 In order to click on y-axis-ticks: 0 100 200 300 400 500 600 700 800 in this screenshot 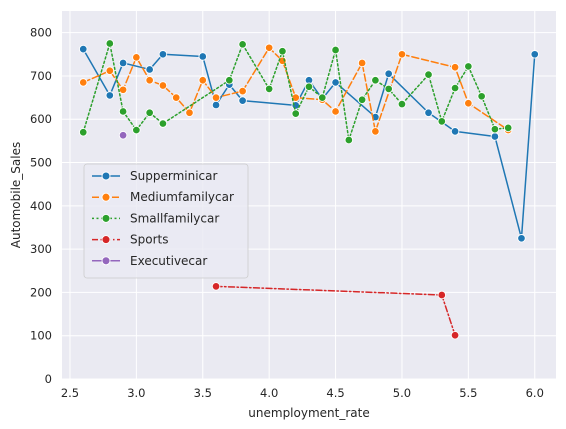, I will do `click(41, 206)`.